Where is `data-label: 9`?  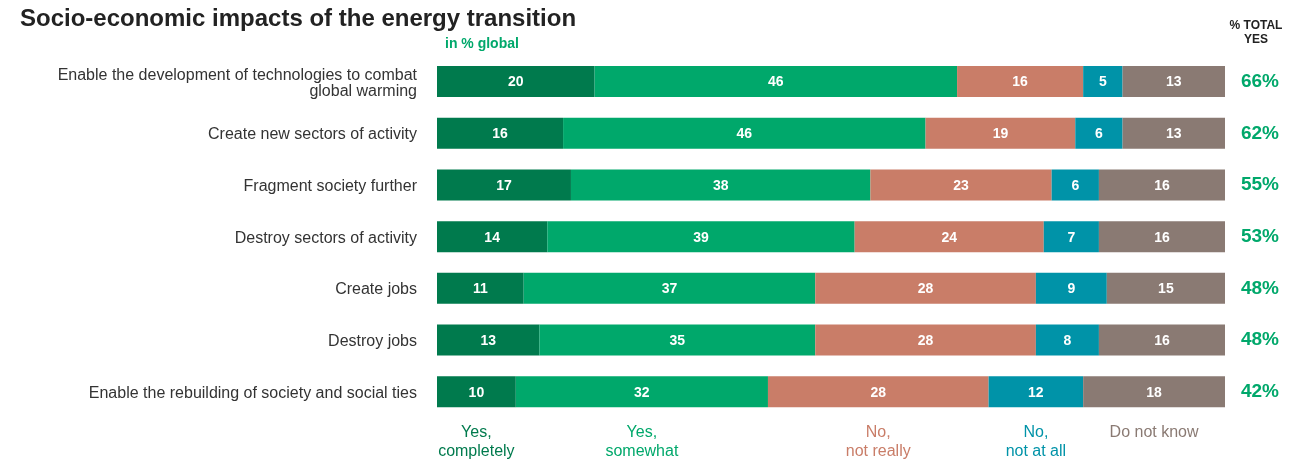 data-label: 9 is located at coordinates (1071, 288).